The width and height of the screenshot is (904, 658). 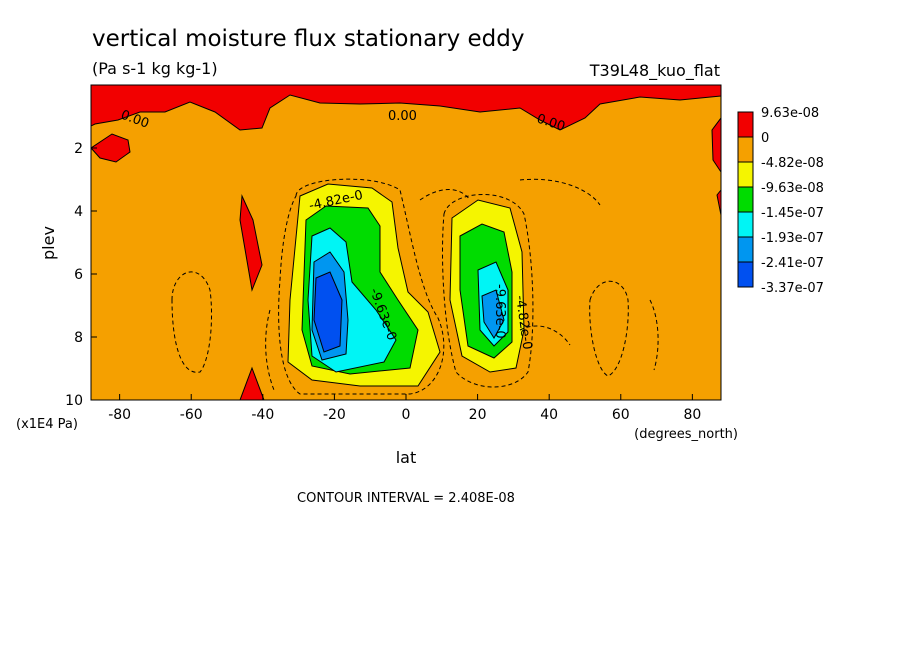 I want to click on x-tick-label: 0, so click(x=406, y=415).